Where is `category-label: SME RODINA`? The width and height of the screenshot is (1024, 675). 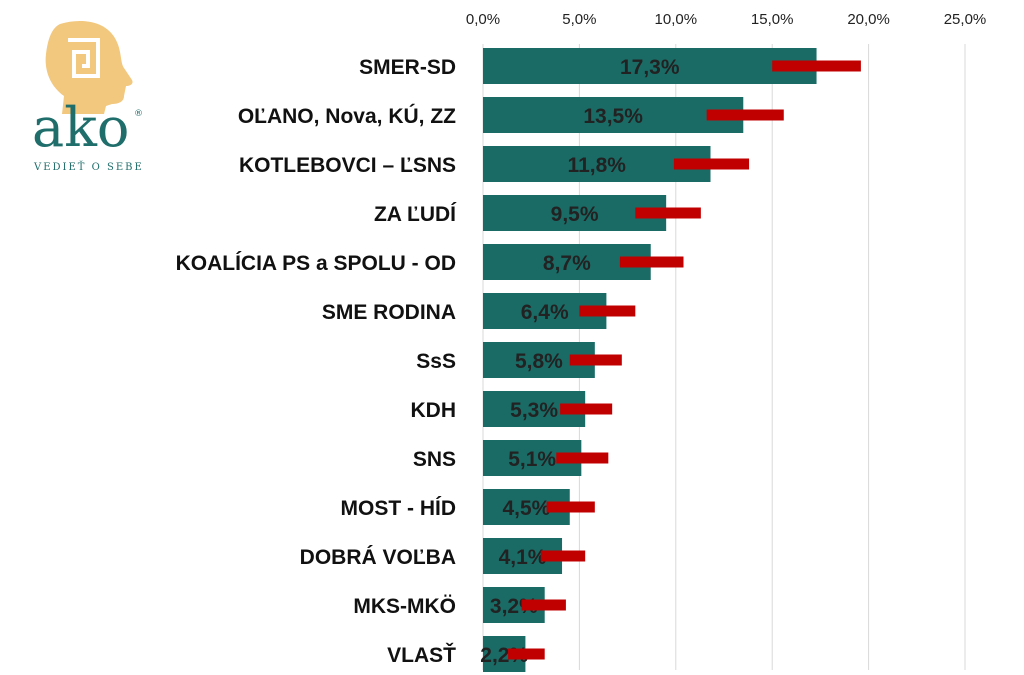
category-label: SME RODINA is located at coordinates (389, 312).